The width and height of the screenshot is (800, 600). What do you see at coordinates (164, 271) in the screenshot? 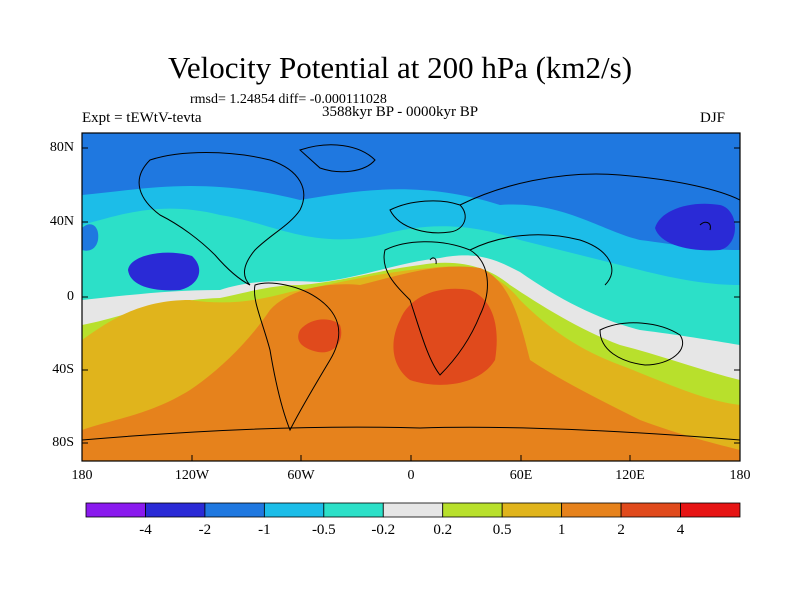
I see `field-neg-2-pacific` at bounding box center [164, 271].